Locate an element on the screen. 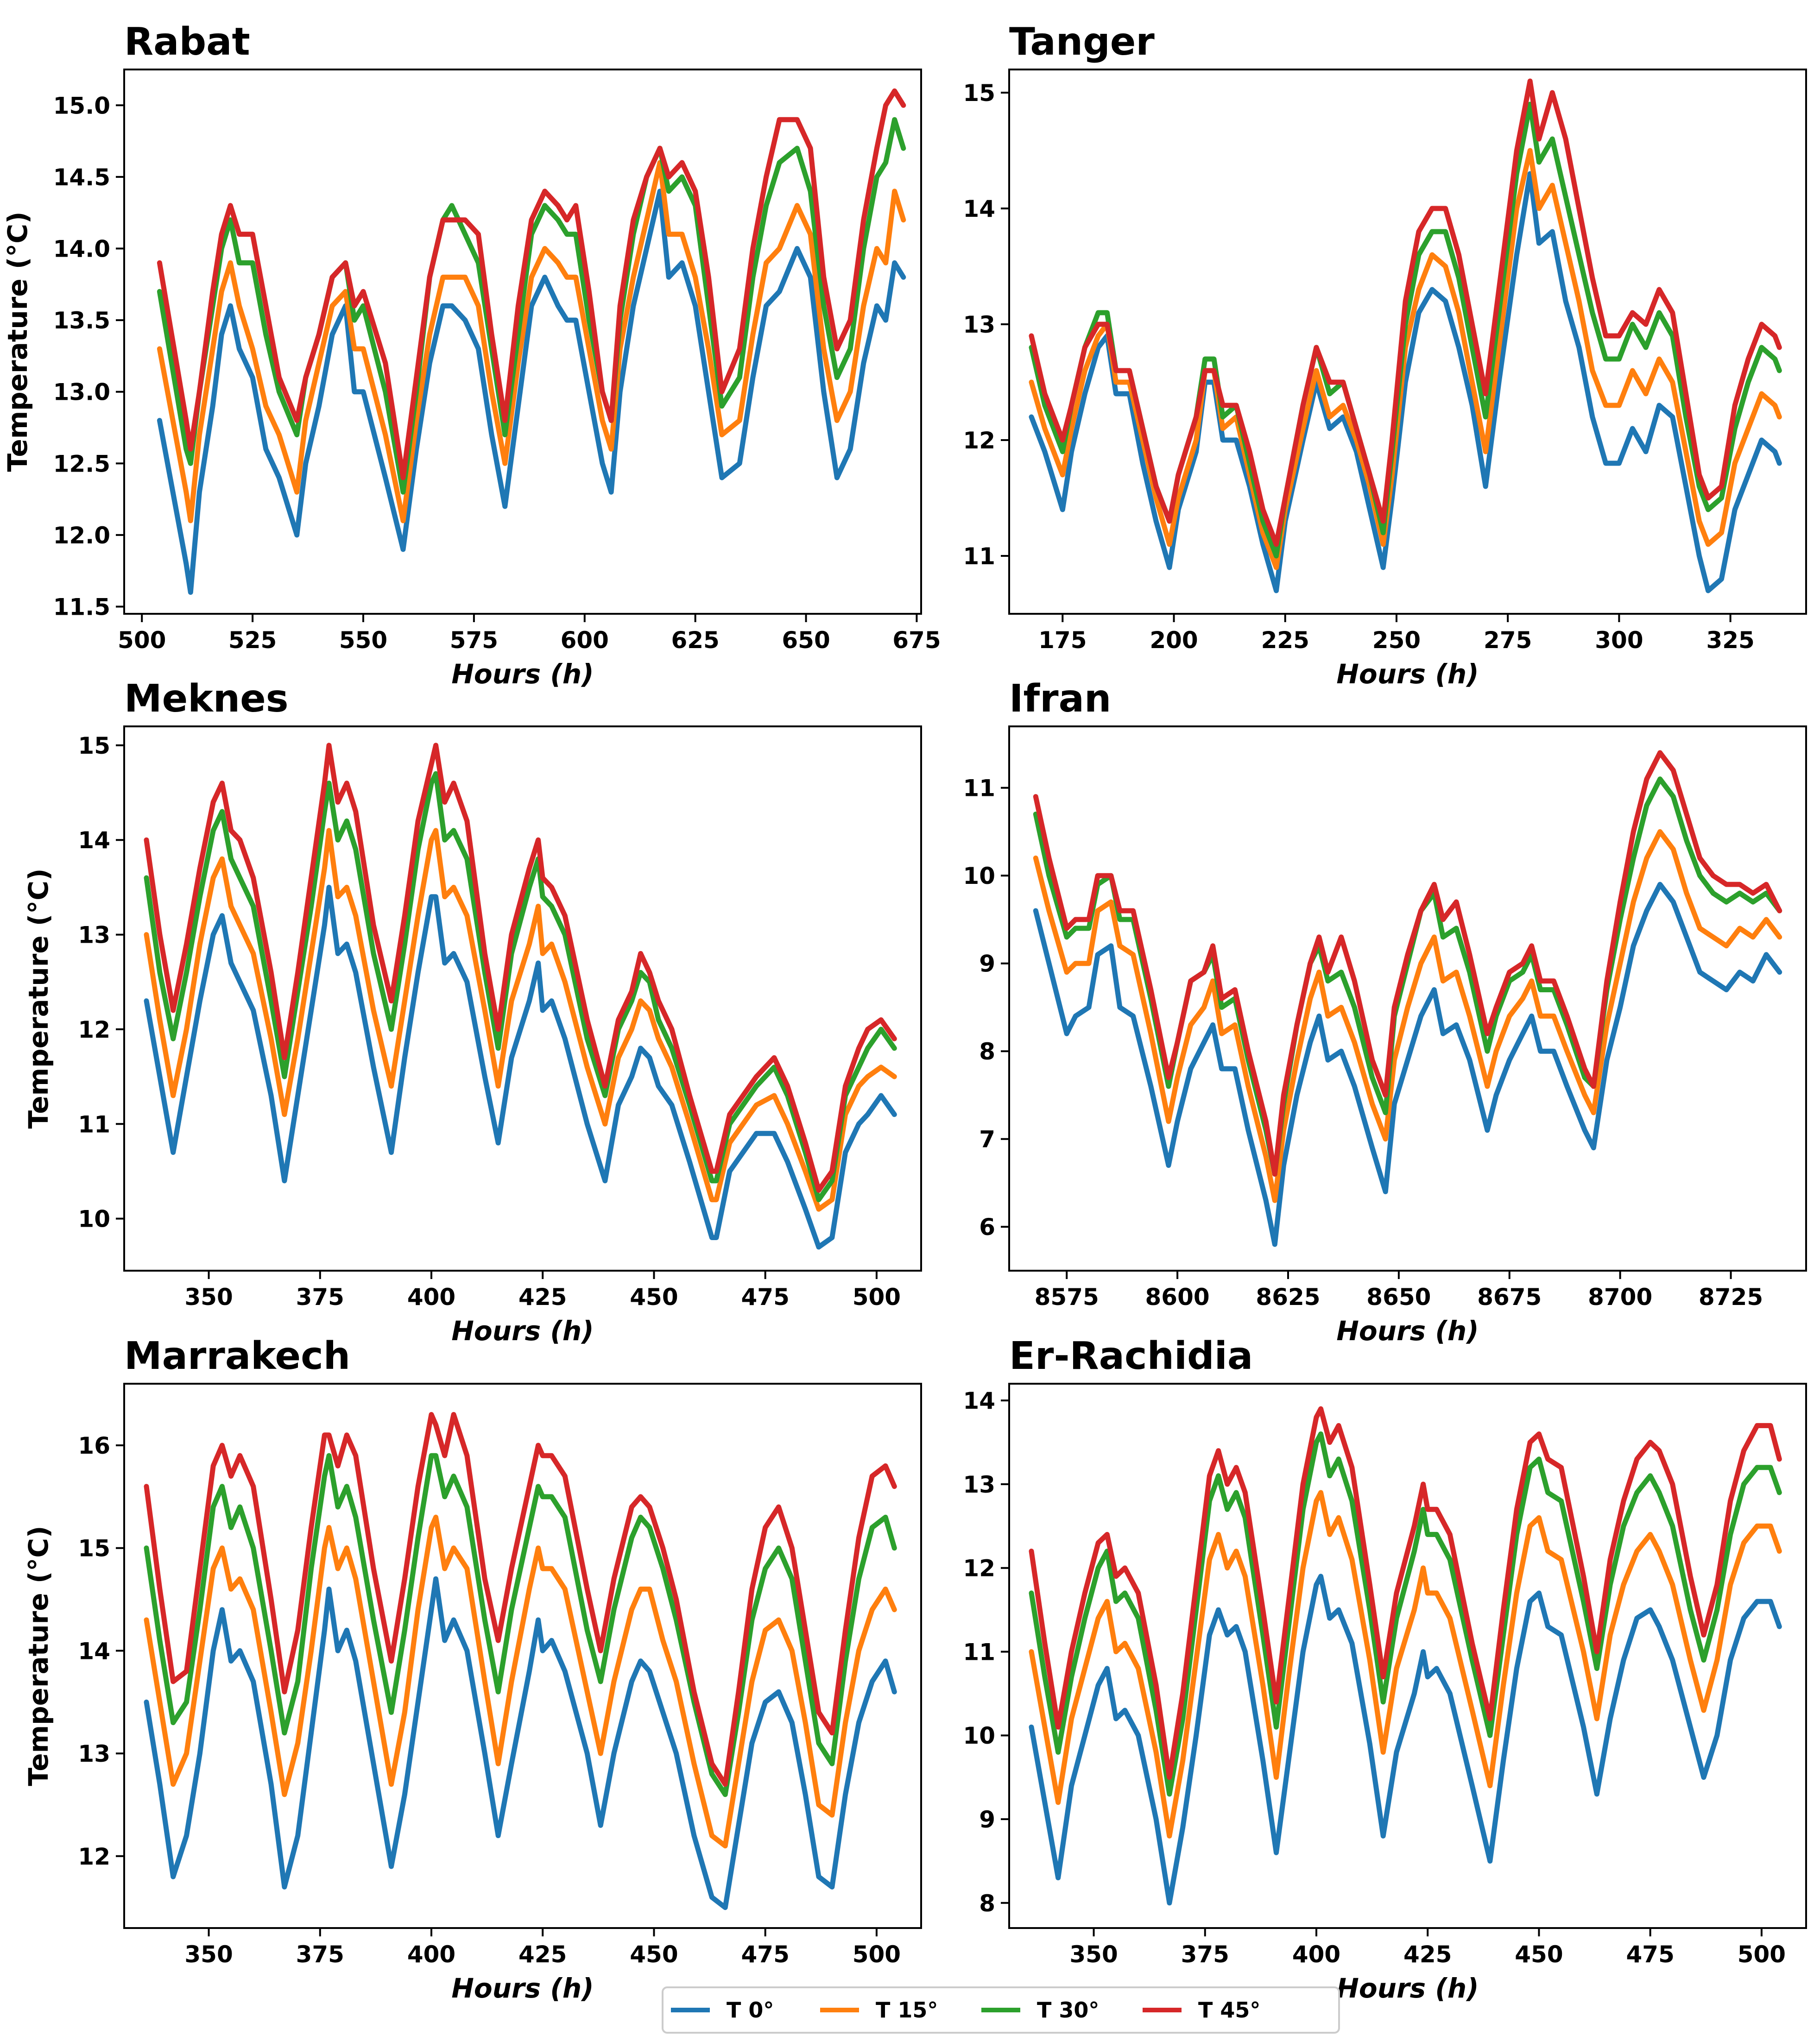  y-tick-label: 6 is located at coordinates (987, 1227).